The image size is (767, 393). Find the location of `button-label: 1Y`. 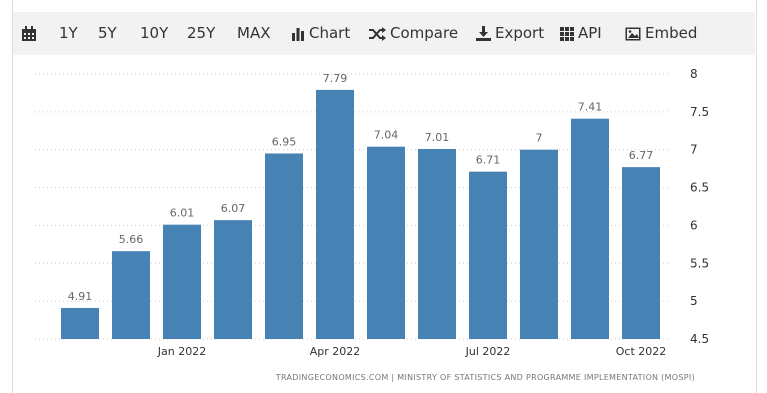

button-label: 1Y is located at coordinates (68, 33).